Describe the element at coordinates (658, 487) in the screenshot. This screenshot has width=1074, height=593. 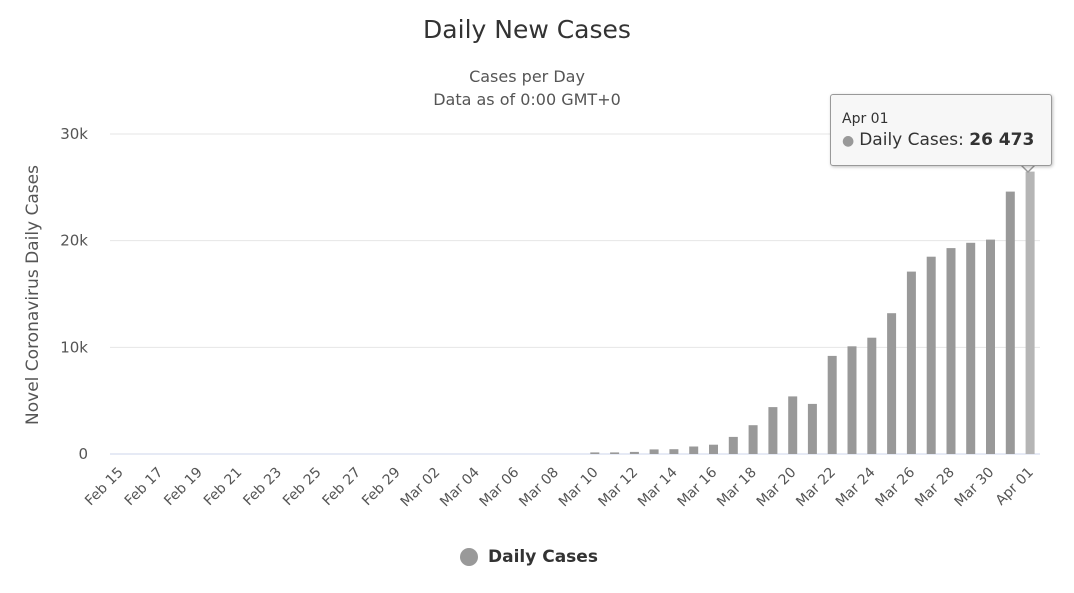
I see `x-tick-label: Mar 14` at that location.